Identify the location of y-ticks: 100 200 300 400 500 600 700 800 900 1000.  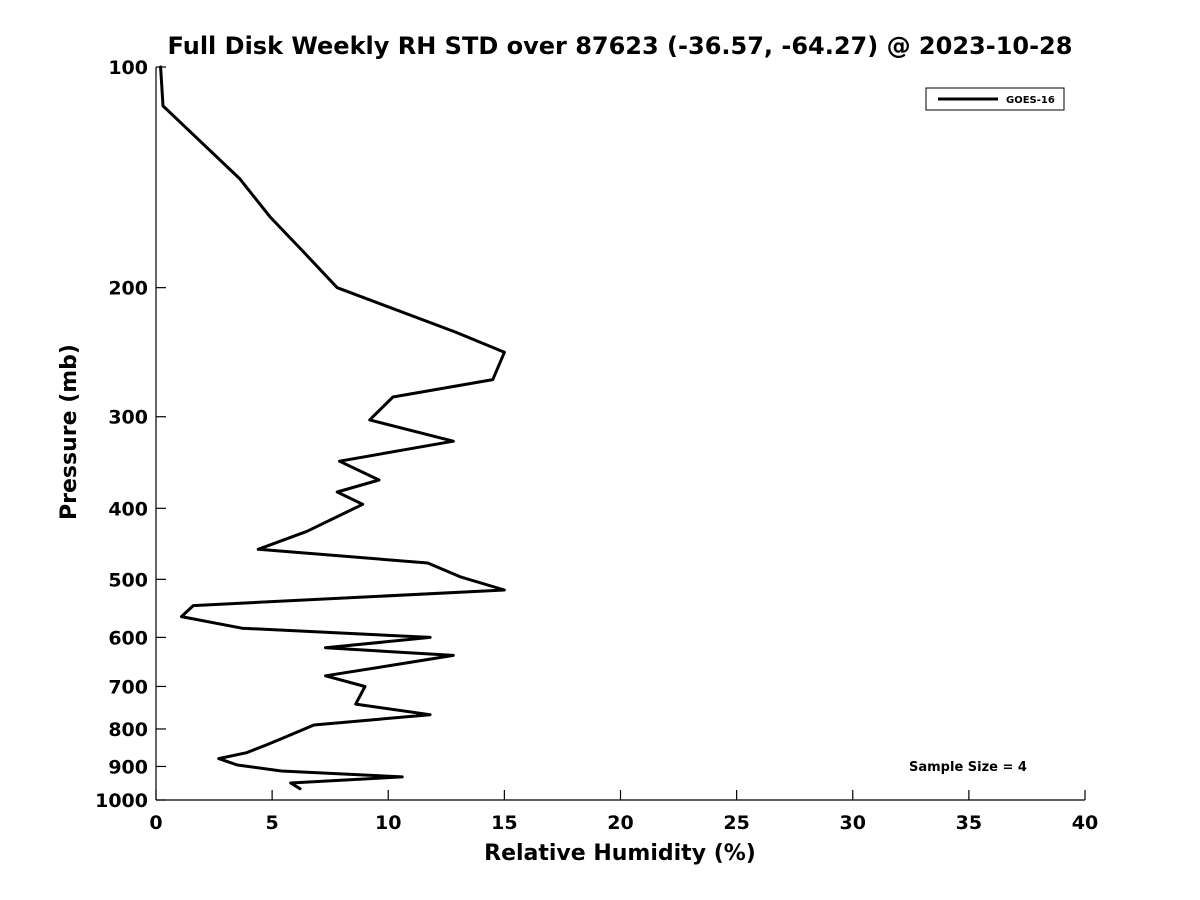
(130, 434).